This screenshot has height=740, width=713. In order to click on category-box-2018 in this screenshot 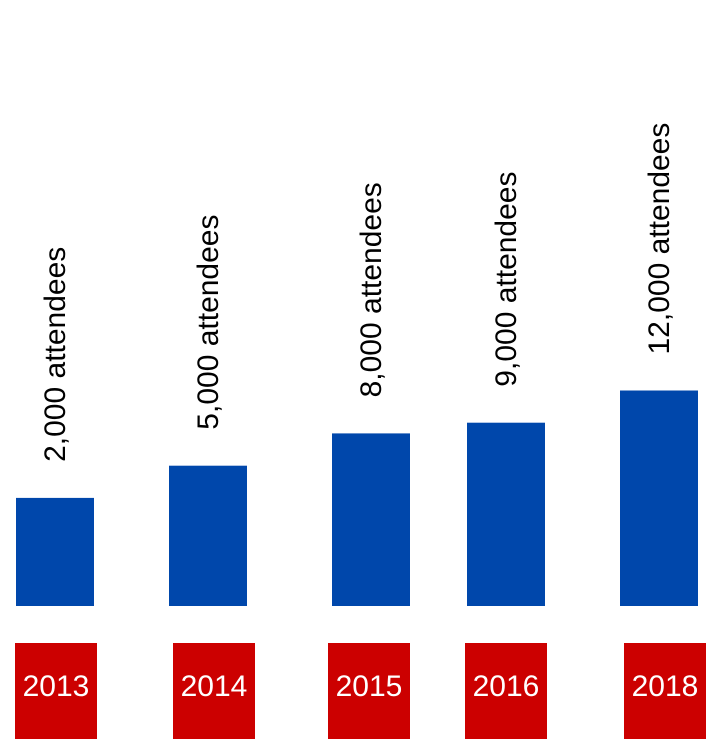, I will do `click(665, 691)`.